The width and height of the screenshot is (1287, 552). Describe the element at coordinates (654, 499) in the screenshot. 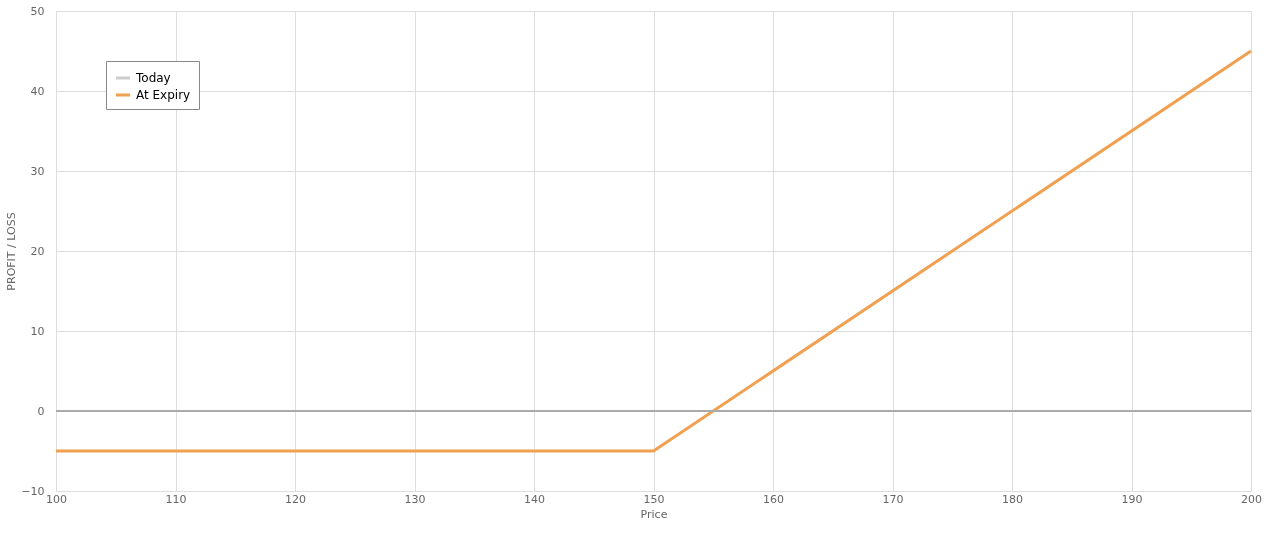

I see `x-tick-label: 150` at that location.